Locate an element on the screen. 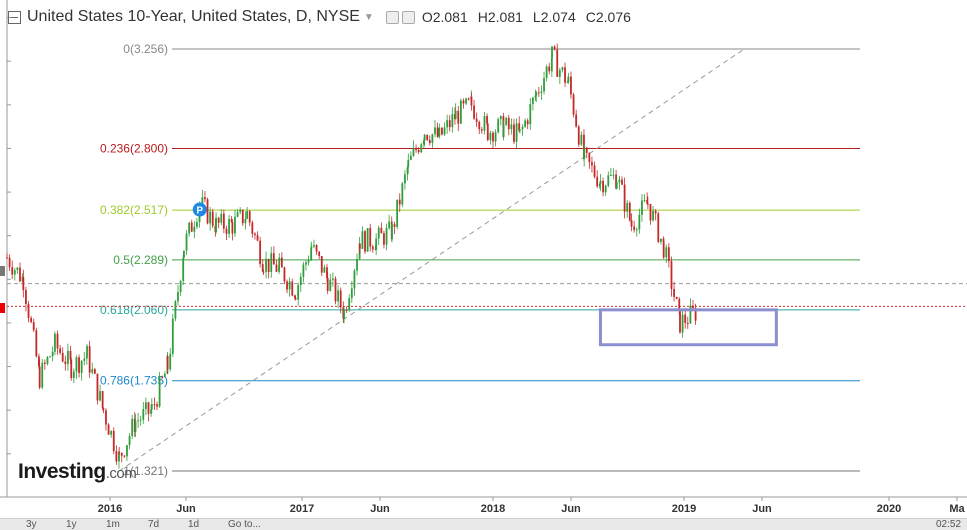 This screenshot has height=530, width=967. marker-label: P is located at coordinates (199, 211).